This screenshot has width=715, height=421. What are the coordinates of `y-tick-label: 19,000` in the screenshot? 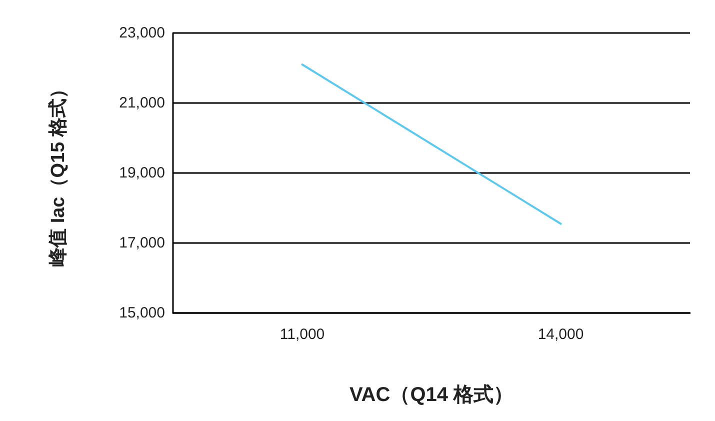 It's located at (142, 173).